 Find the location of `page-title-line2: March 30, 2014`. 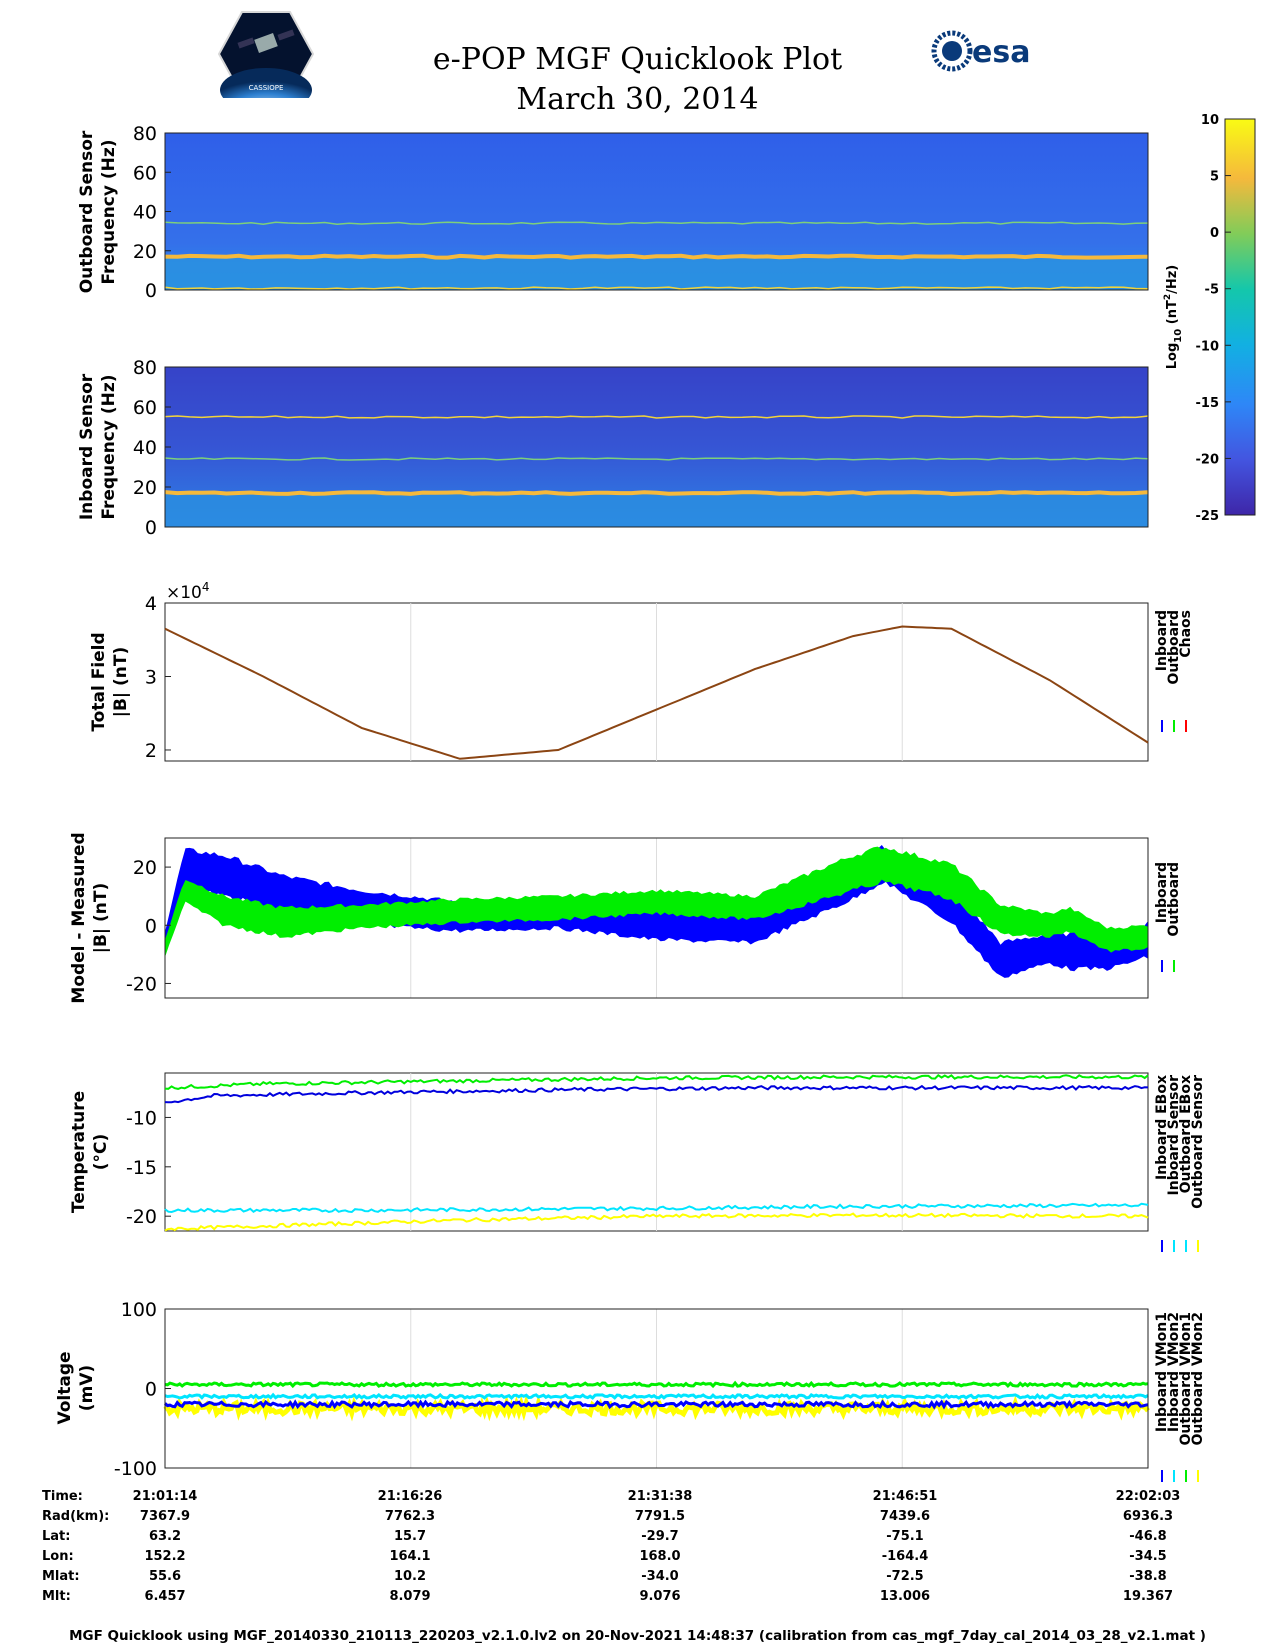

page-title-line2: March 30, 2014 is located at coordinates (637, 99).